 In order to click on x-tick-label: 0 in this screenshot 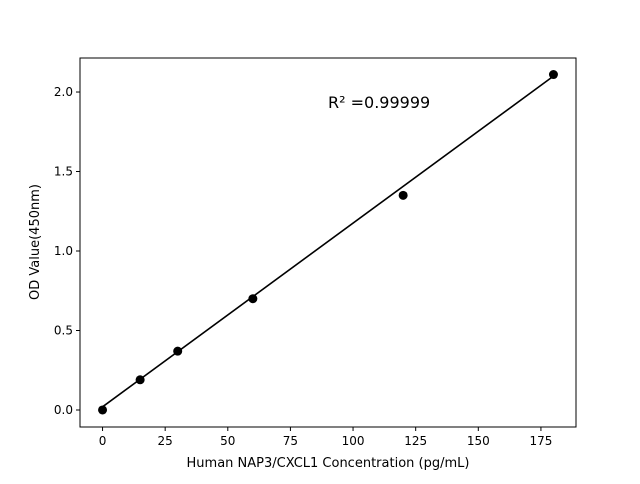, I will do `click(103, 441)`.